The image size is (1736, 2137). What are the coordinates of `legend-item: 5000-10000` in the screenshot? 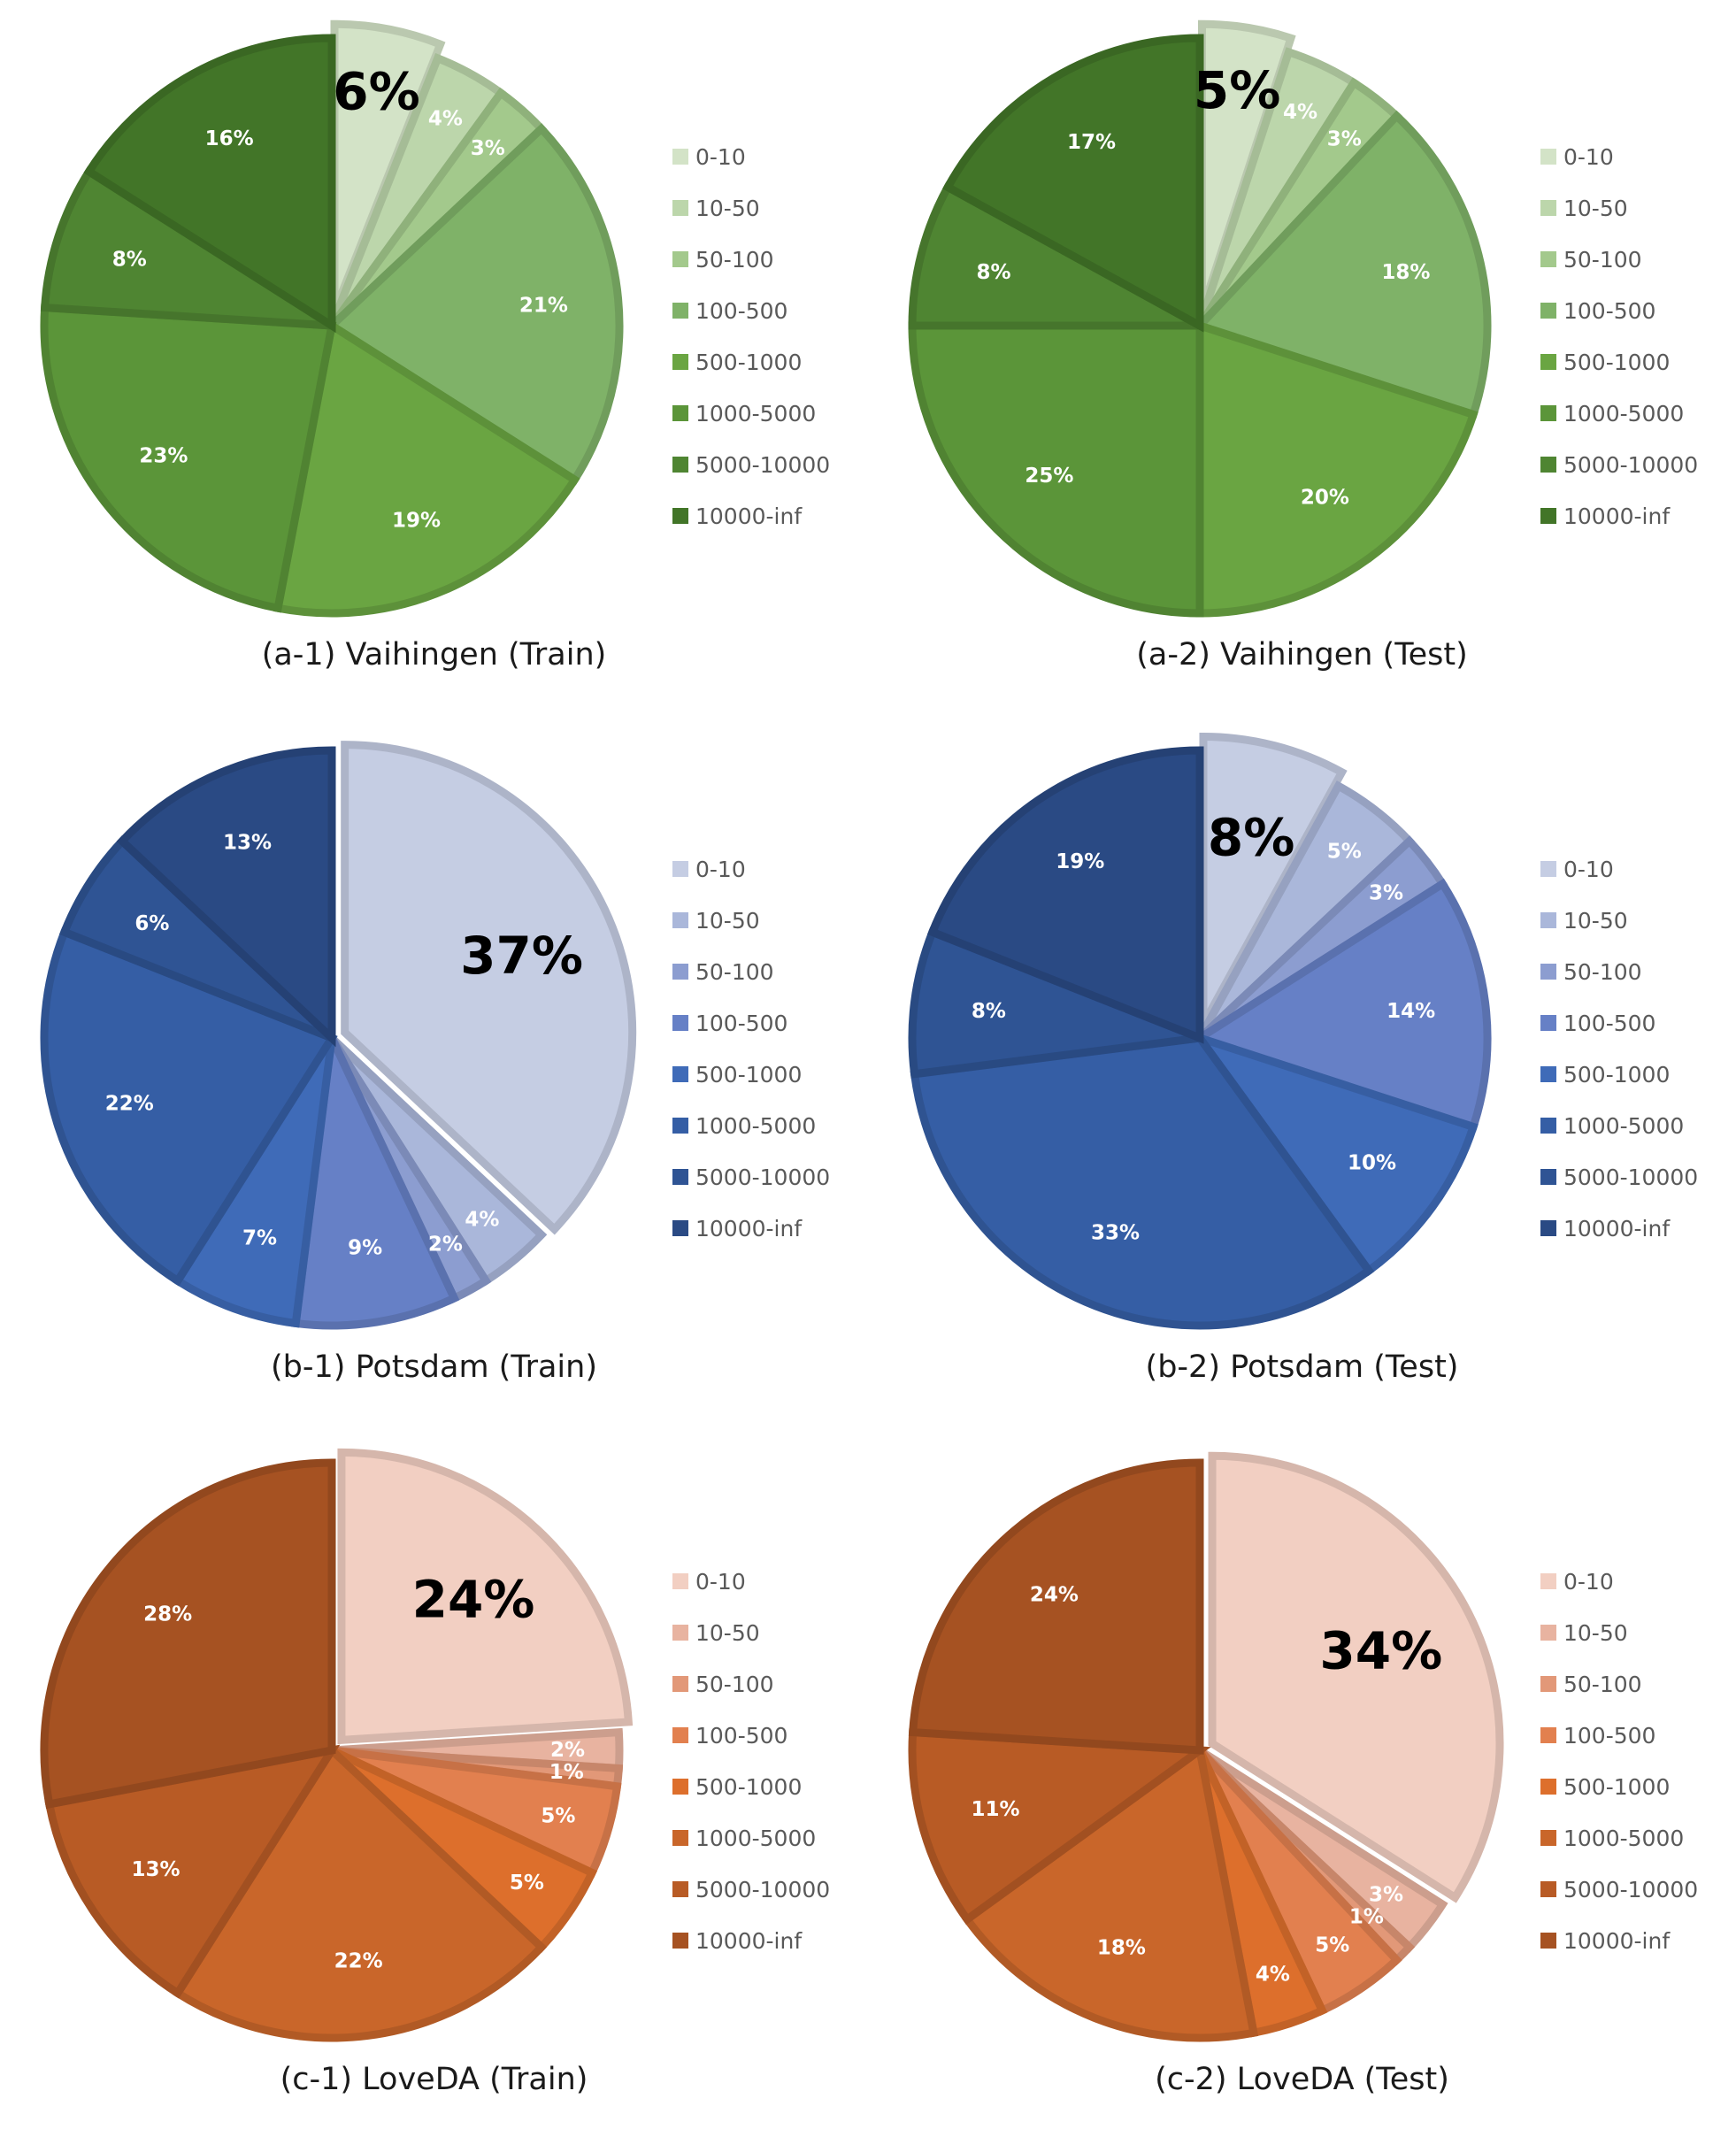 It's located at (1635, 1889).